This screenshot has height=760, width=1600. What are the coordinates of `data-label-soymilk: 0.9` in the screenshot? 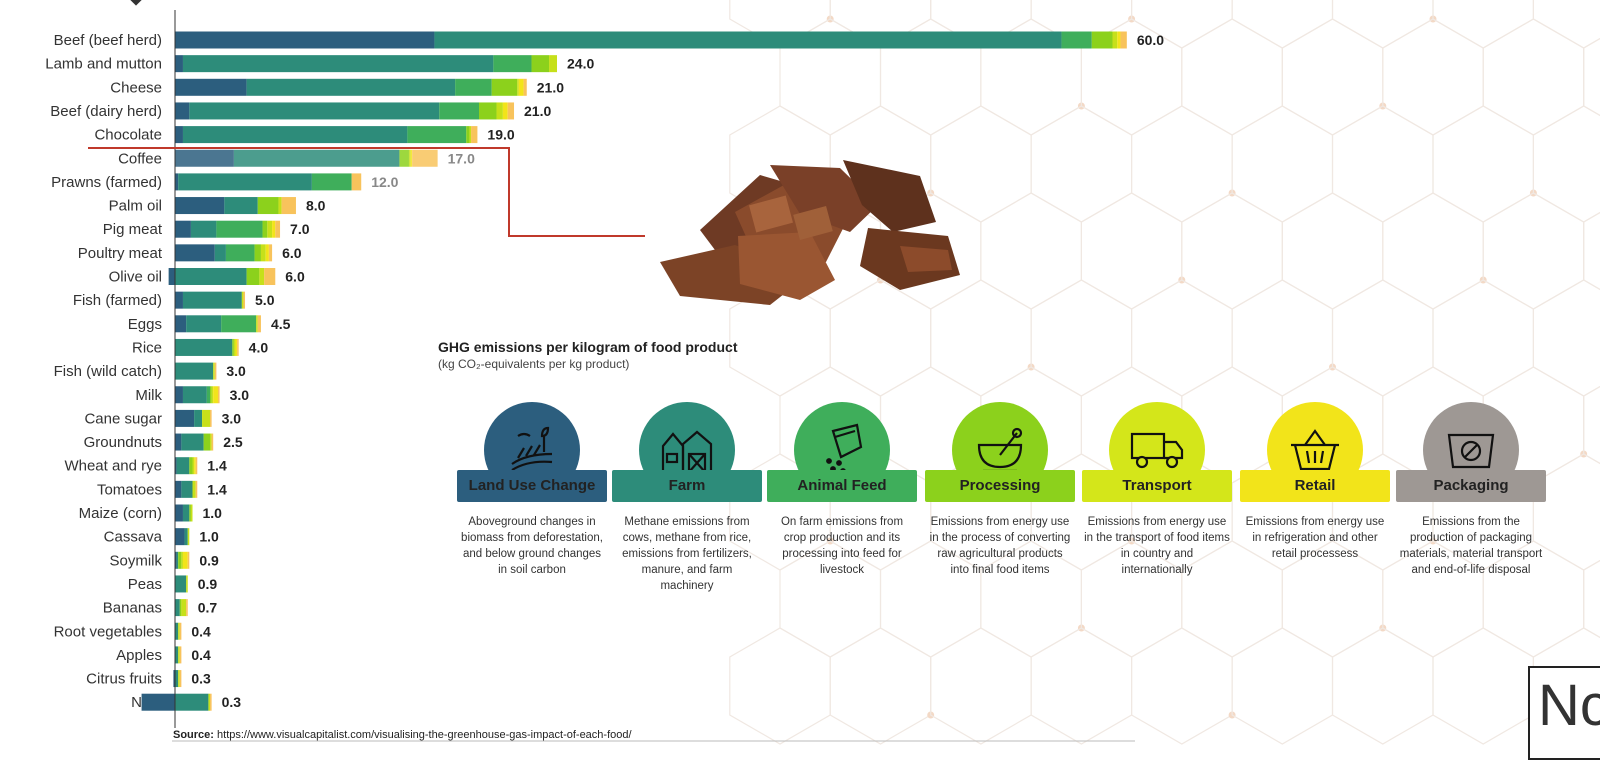 It's located at (209, 560).